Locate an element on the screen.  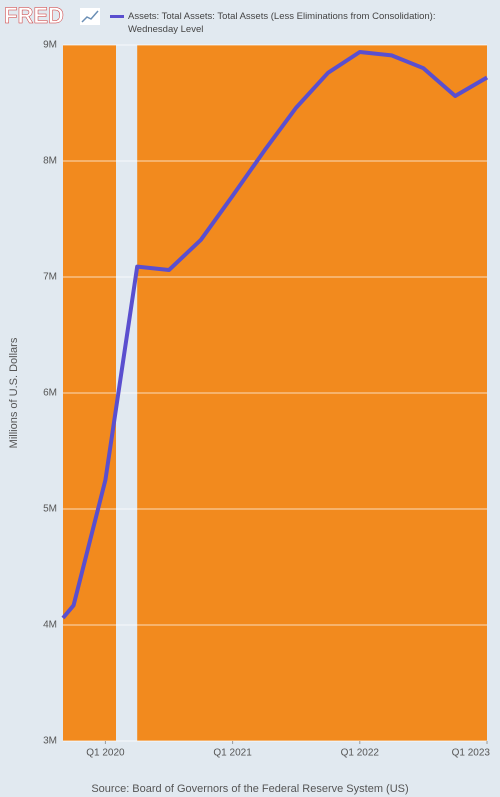
x-tick-label: Q1 2020 is located at coordinates (105, 753).